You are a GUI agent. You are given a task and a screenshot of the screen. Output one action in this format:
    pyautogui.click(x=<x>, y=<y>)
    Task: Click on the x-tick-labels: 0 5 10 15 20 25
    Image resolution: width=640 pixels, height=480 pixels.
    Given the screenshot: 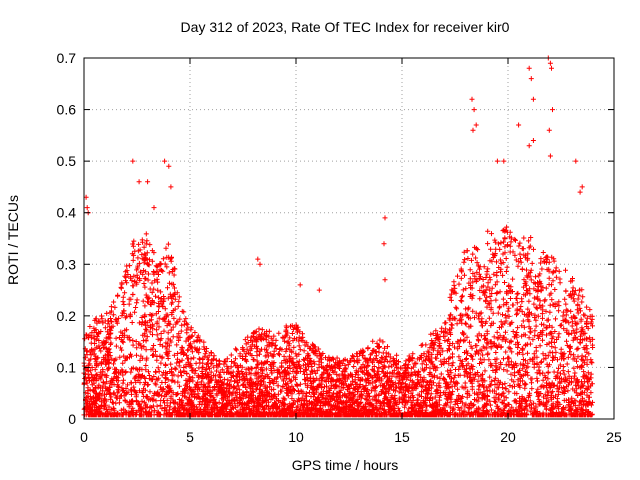 What is the action you would take?
    pyautogui.click(x=351, y=437)
    